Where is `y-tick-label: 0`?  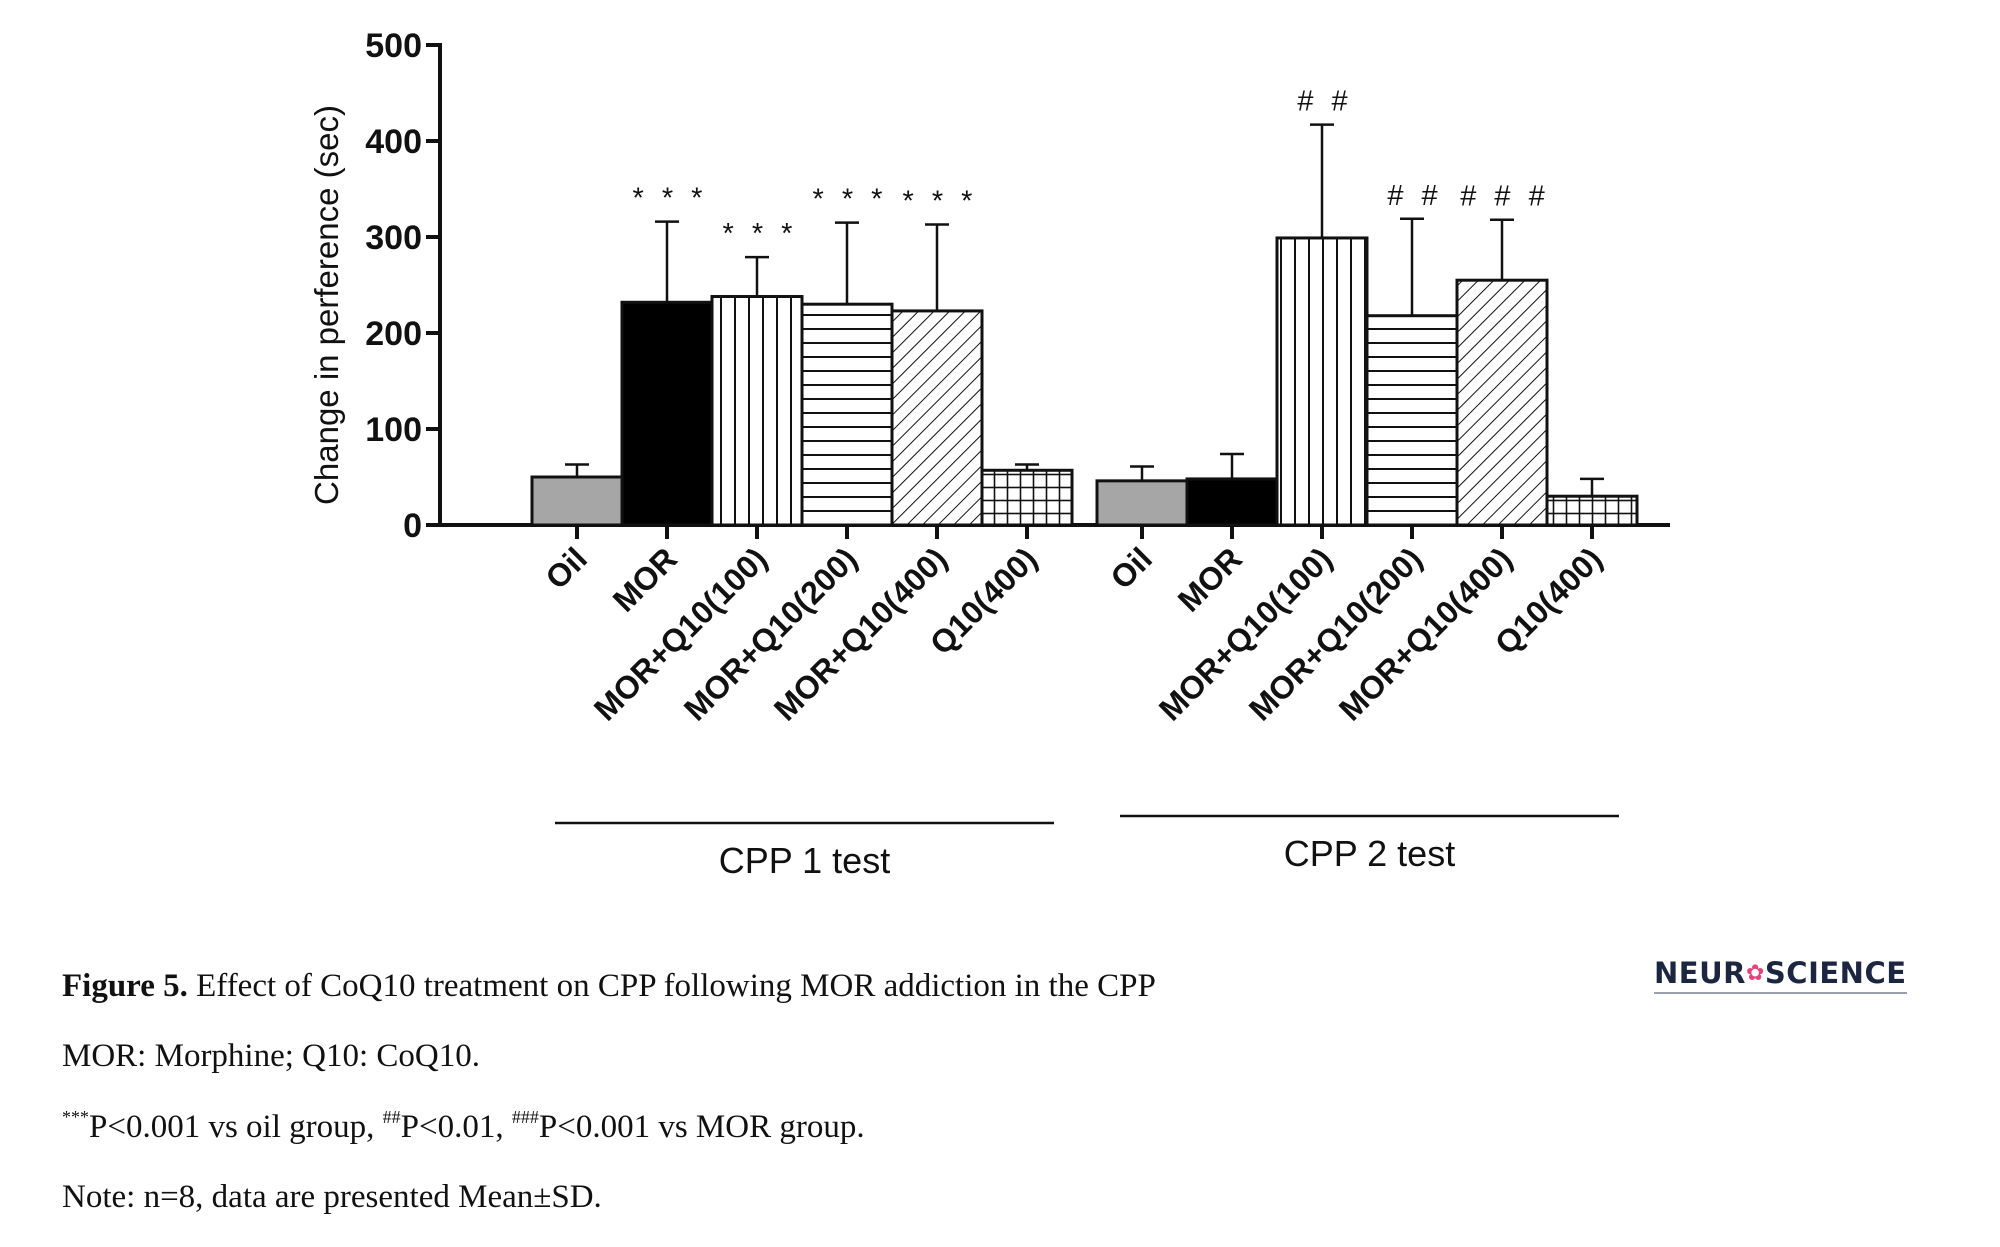 y-tick-label: 0 is located at coordinates (412, 526).